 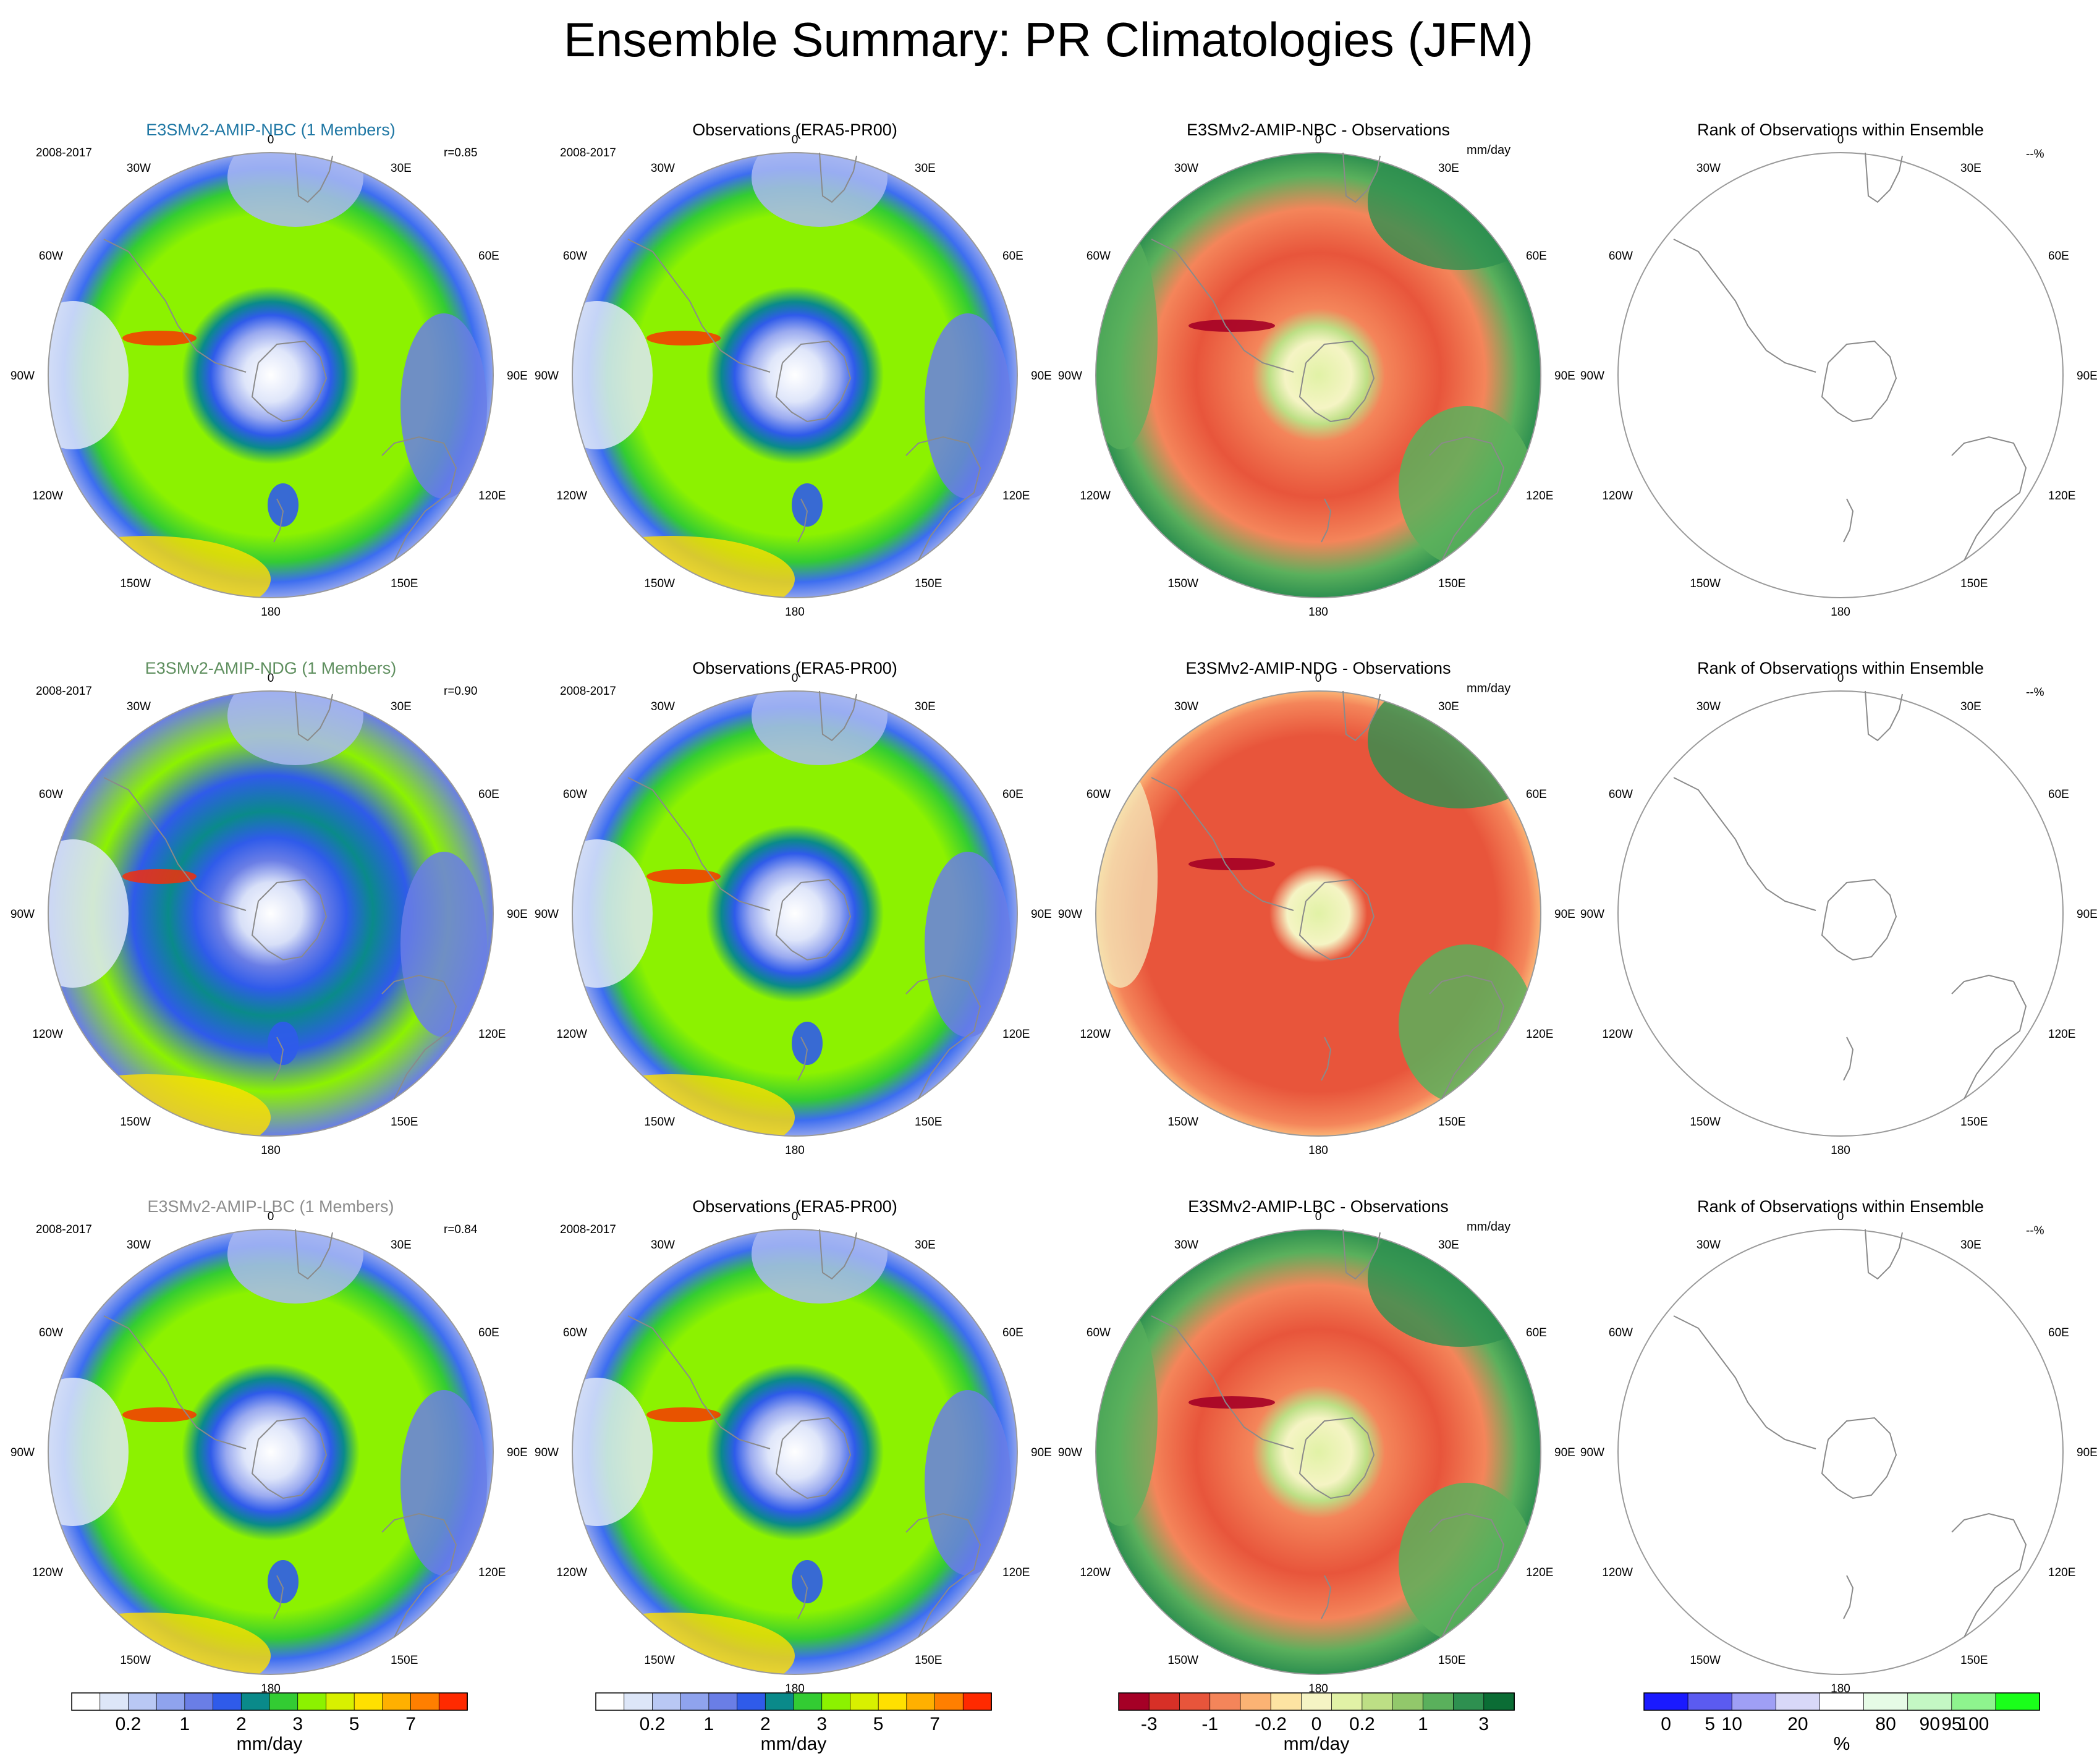 I want to click on colorbar-tick-label: 1, so click(x=709, y=1724).